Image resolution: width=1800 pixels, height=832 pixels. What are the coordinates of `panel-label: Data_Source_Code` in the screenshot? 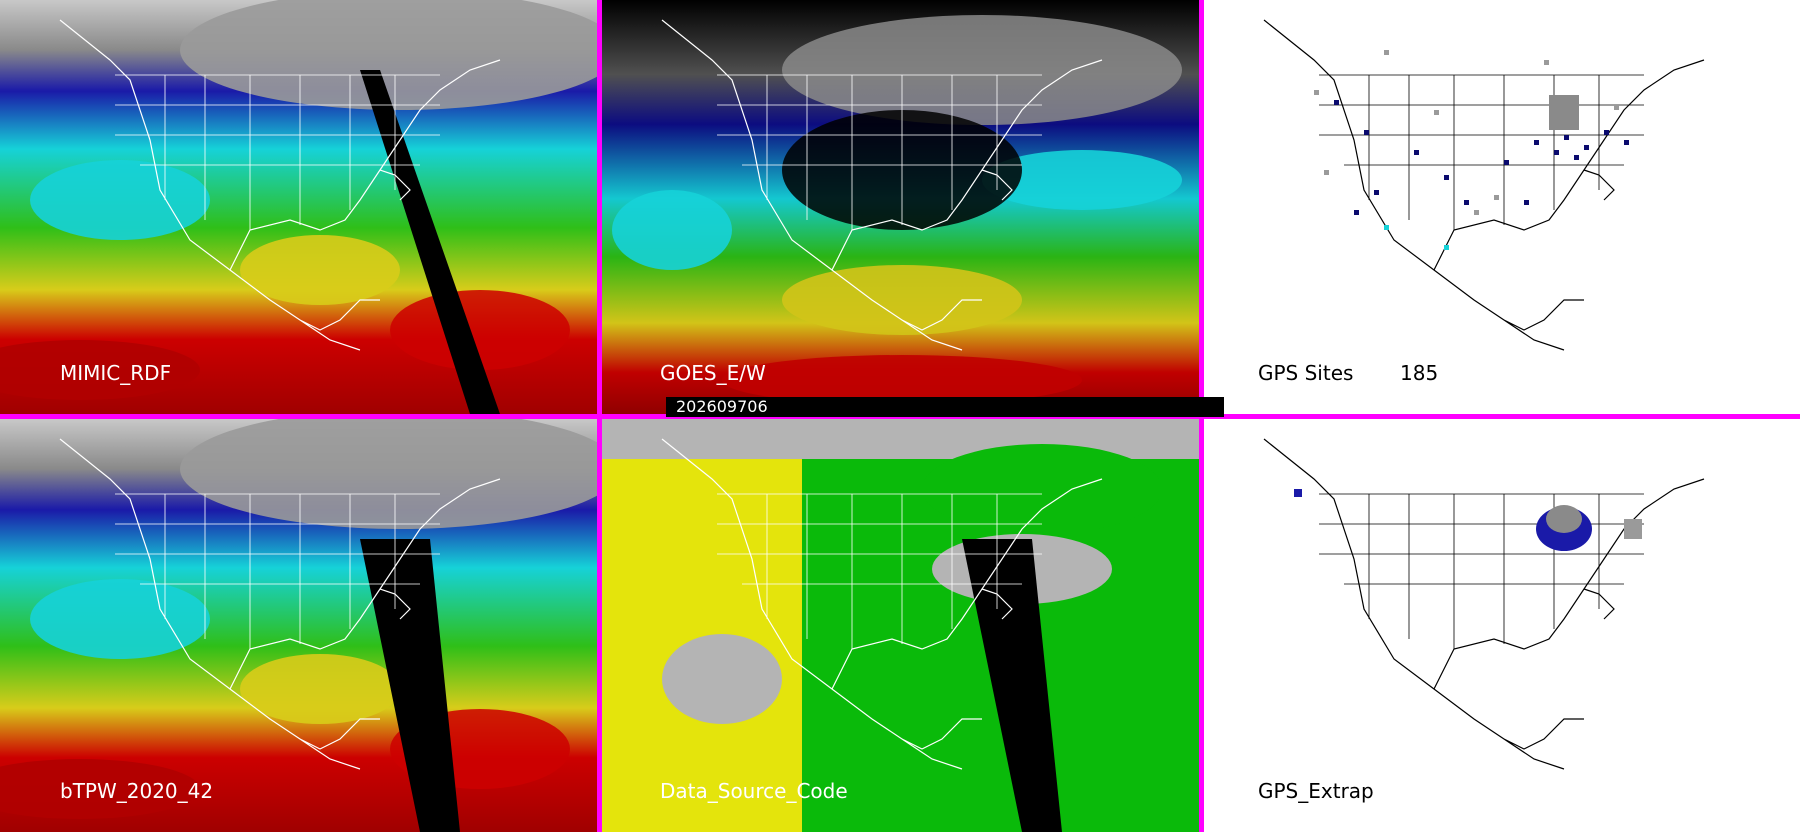 It's located at (754, 791).